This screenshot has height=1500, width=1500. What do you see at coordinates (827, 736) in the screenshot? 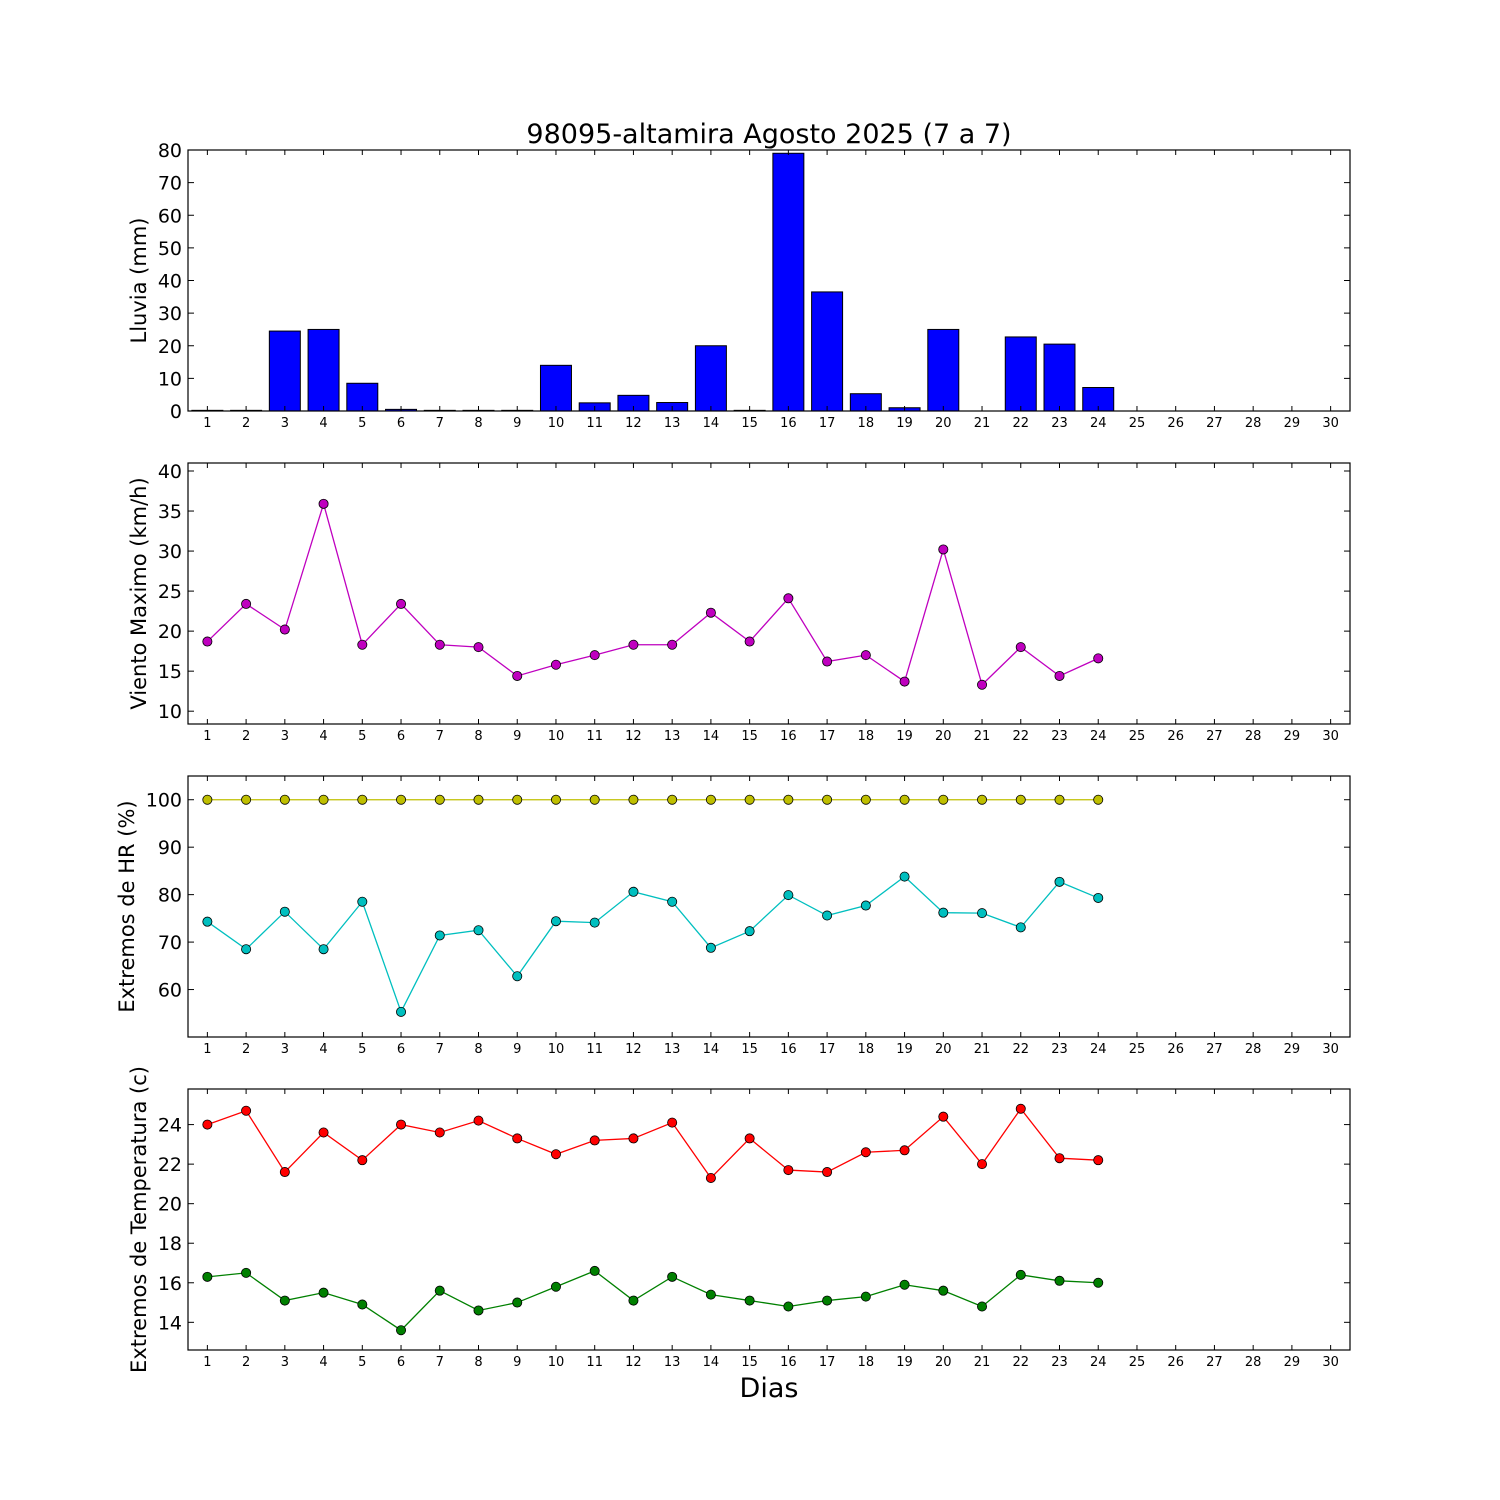
I see `wind-xtick-label-17: 17` at bounding box center [827, 736].